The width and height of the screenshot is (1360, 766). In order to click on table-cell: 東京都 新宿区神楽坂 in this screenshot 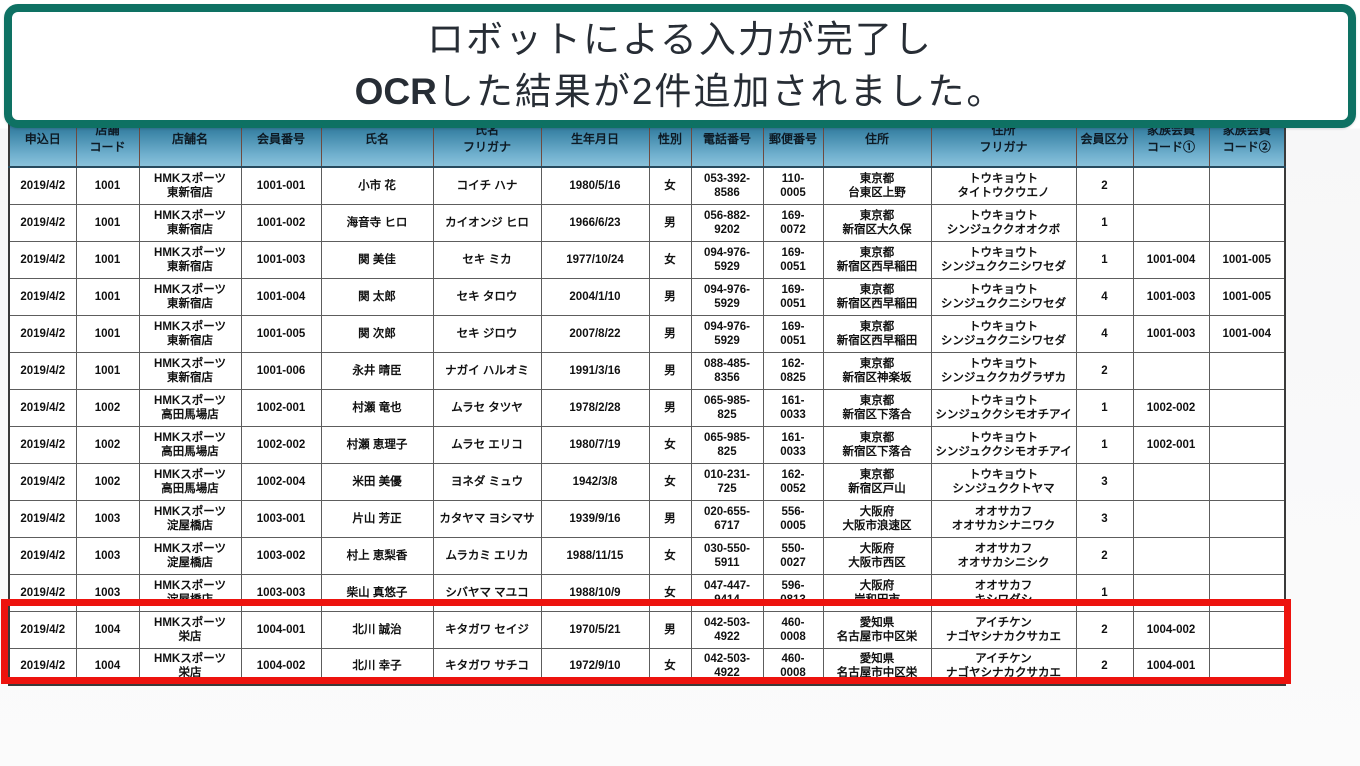, I will do `click(877, 370)`.